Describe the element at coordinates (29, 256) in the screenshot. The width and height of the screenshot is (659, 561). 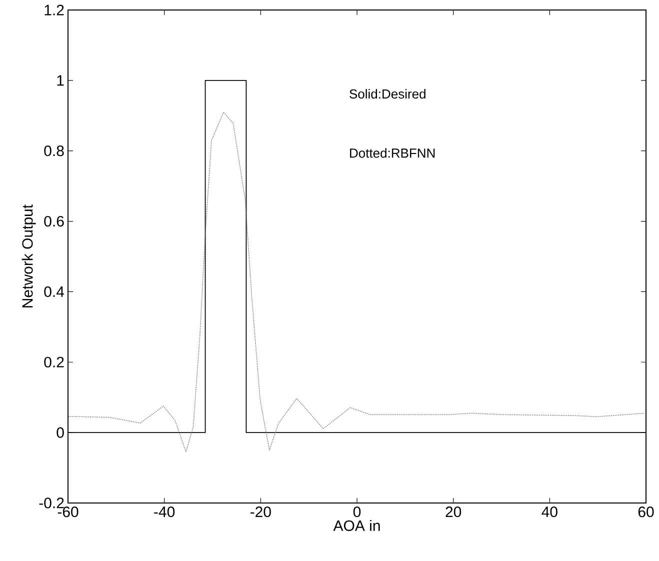
I see `y-axis-title: Network Output` at that location.